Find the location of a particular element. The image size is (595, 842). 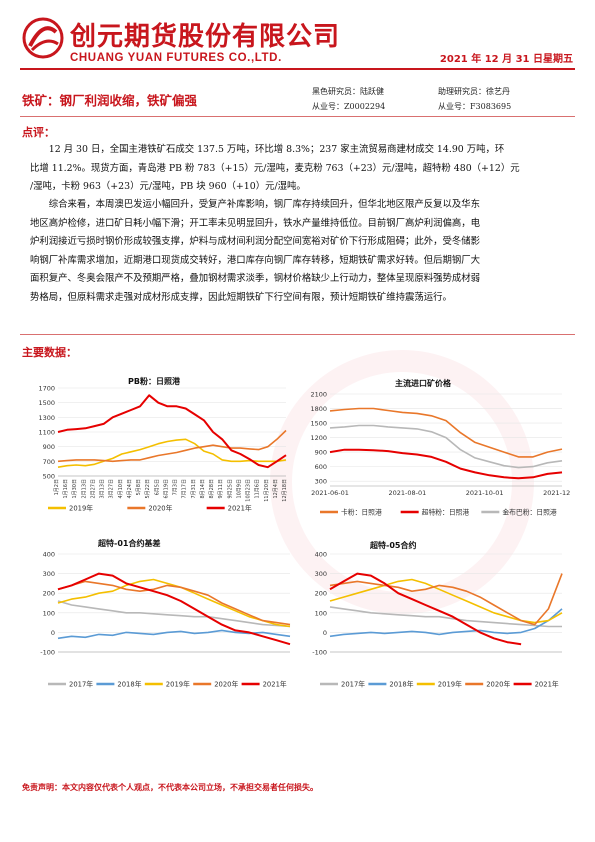

company-name-cn: 创元期货股份有限公司 is located at coordinates (205, 37).